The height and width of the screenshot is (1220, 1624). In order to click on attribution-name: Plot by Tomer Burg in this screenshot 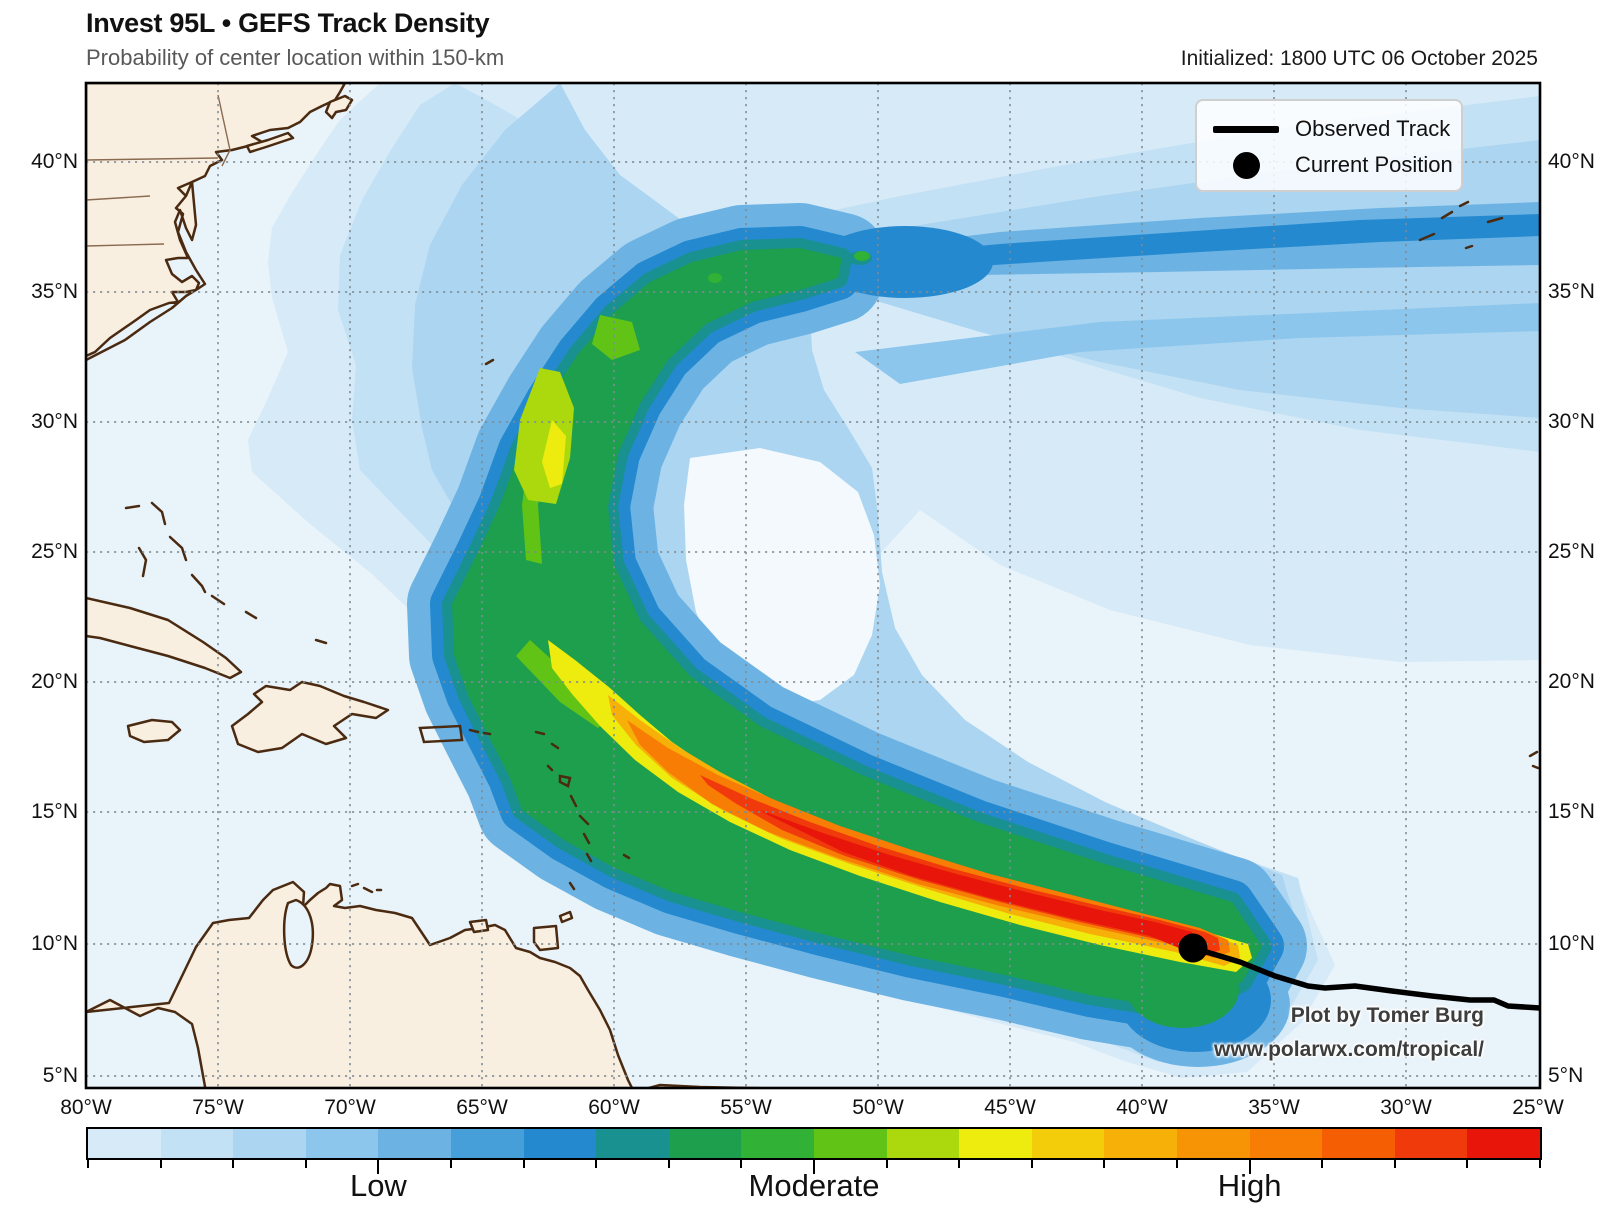, I will do `click(1387, 1015)`.